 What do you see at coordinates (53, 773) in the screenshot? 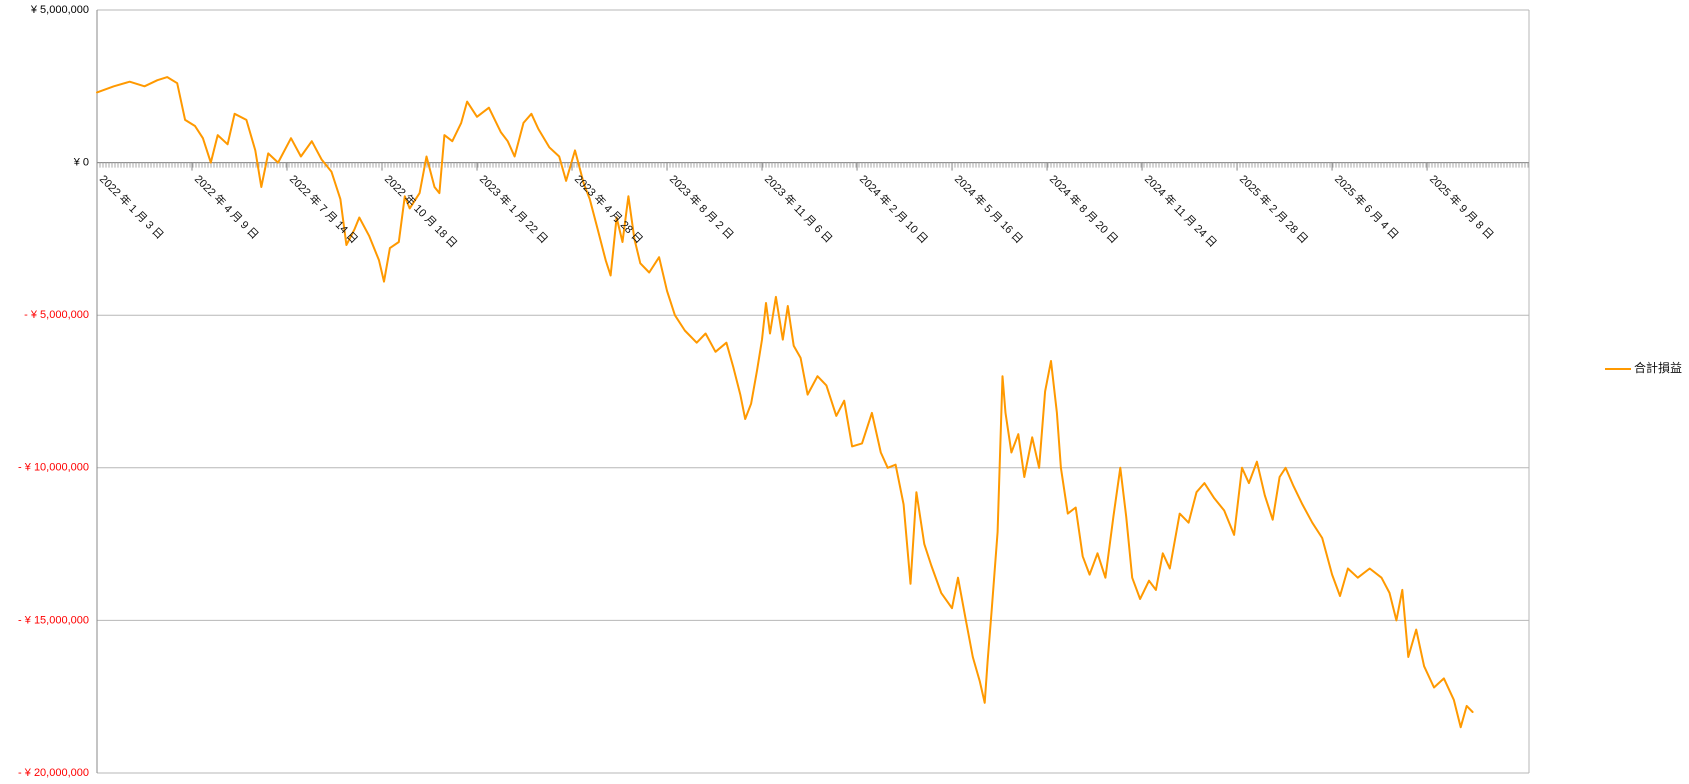
I see `y-tick-label-5: - ¥ 20,000,000` at bounding box center [53, 773].